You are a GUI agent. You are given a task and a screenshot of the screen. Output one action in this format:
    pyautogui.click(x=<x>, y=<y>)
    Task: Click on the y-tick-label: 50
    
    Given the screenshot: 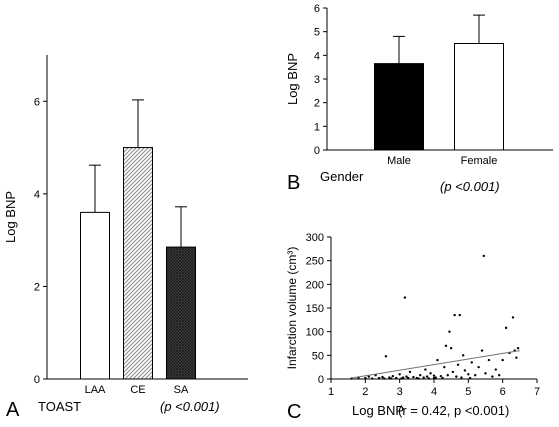 What is the action you would take?
    pyautogui.click(x=318, y=356)
    